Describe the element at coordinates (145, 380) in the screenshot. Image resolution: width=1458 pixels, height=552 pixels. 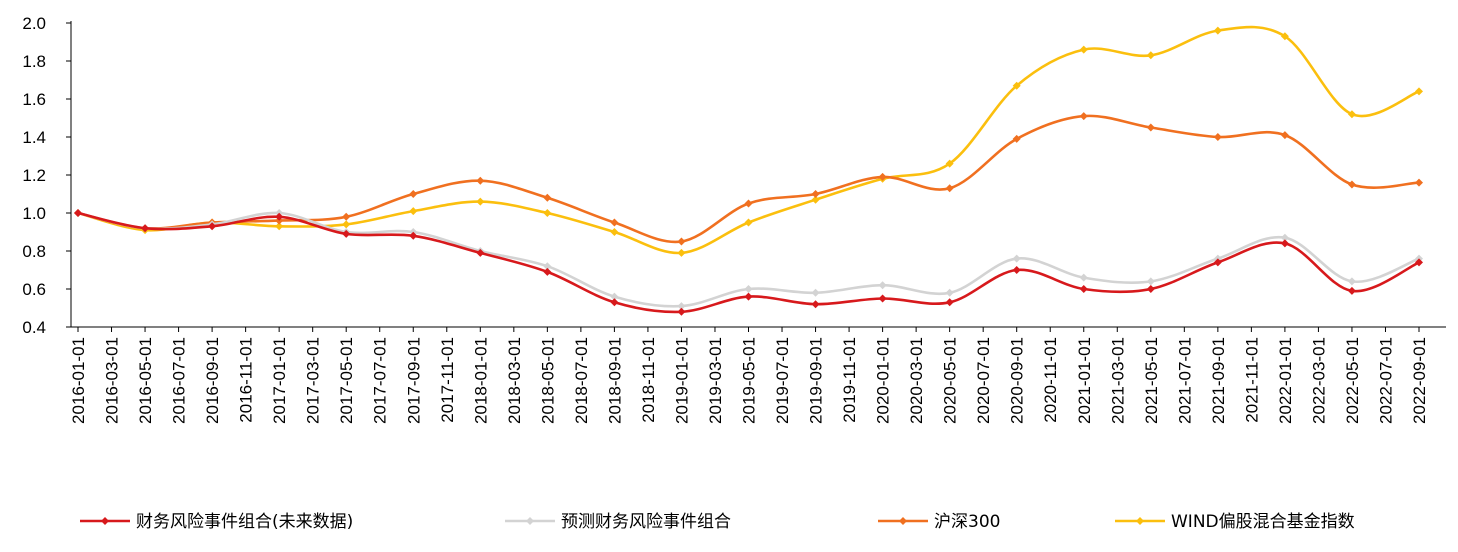
I see `x-tick-label: 2016-05-01` at that location.